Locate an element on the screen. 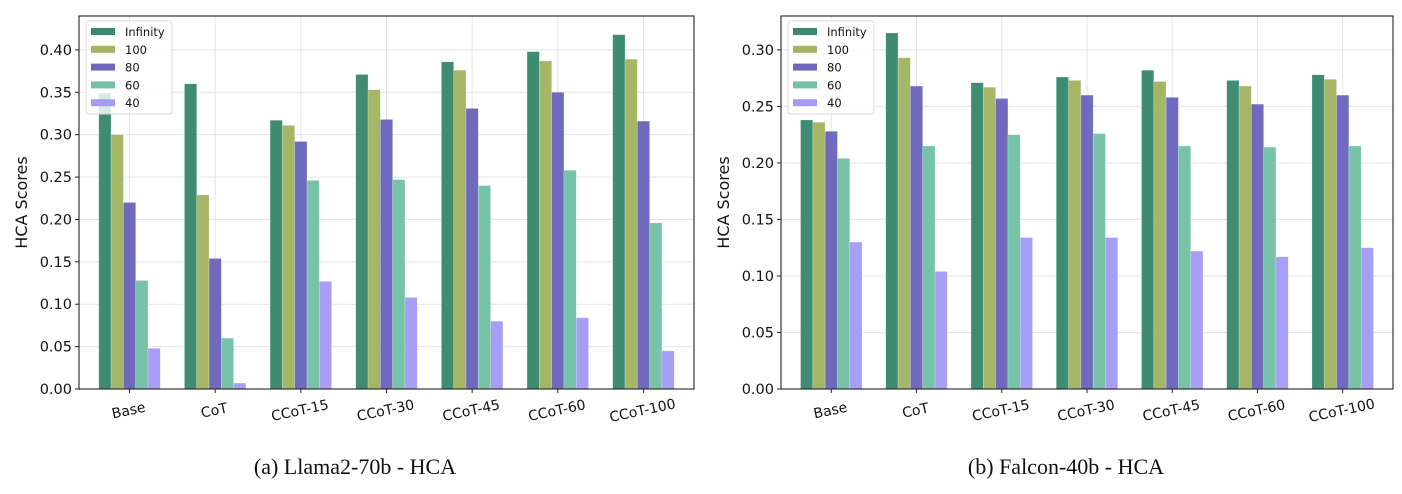 The width and height of the screenshot is (1402, 494). y-tick-label: 0.25 is located at coordinates (56, 178).